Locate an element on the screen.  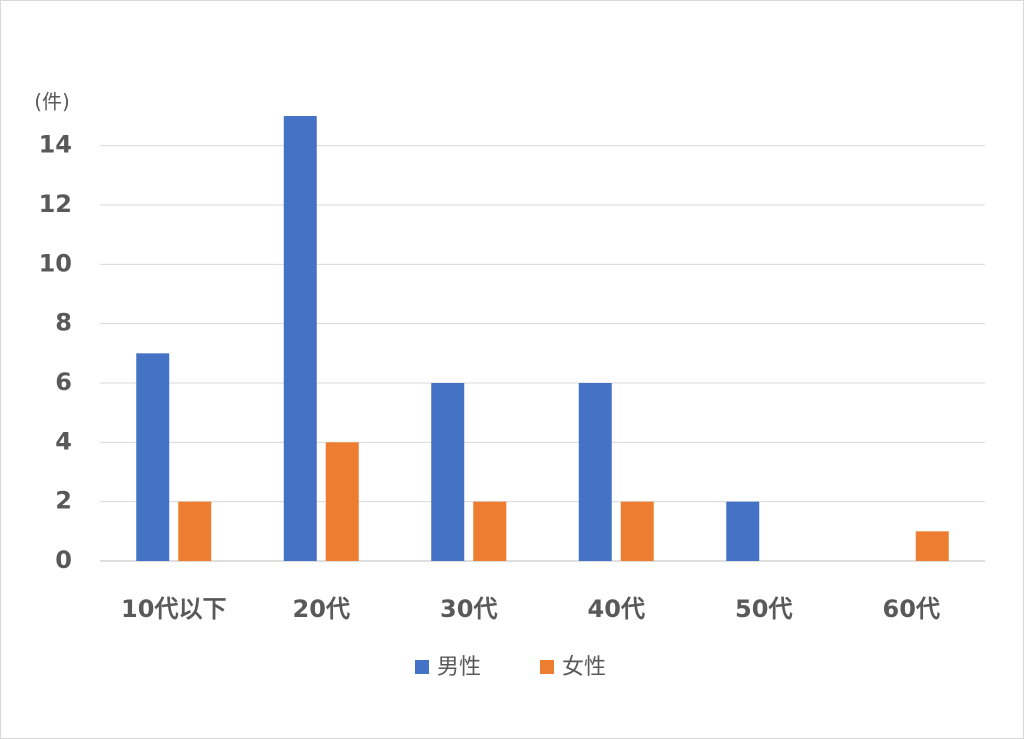
y-tick-label: 10 is located at coordinates (55, 263).